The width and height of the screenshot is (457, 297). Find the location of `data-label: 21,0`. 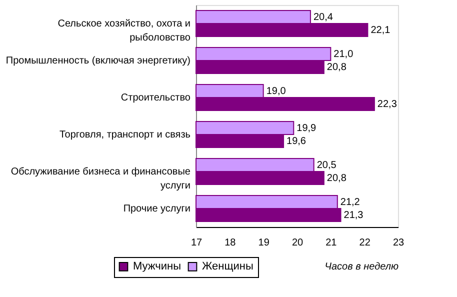

data-label: 21,0 is located at coordinates (344, 54).